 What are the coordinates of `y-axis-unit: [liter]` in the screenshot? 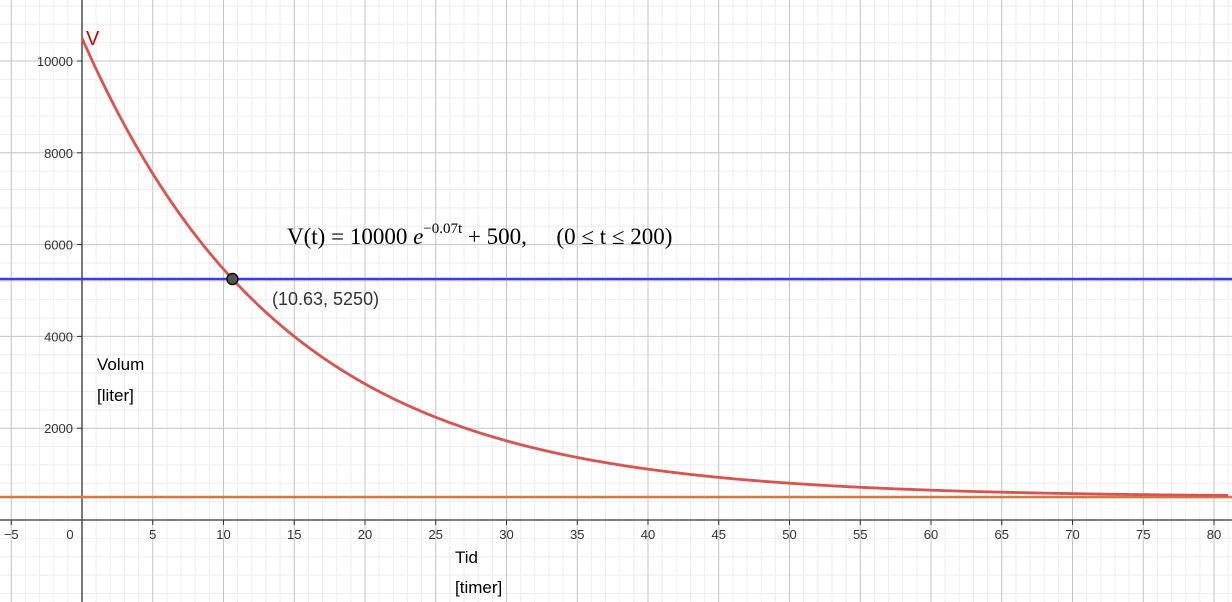 It's located at (115, 395).